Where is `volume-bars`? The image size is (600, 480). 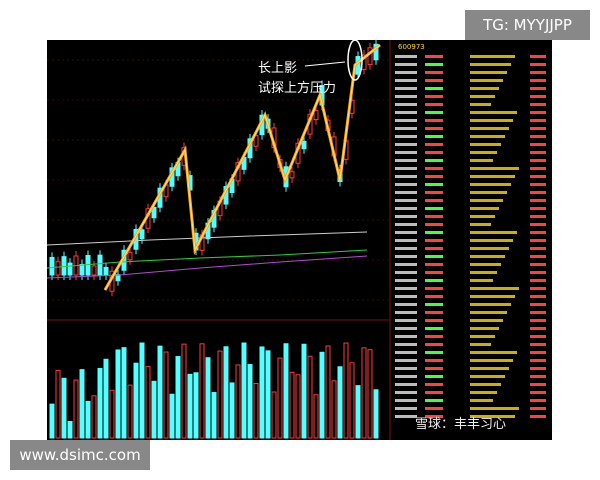
volume-bars is located at coordinates (214, 390).